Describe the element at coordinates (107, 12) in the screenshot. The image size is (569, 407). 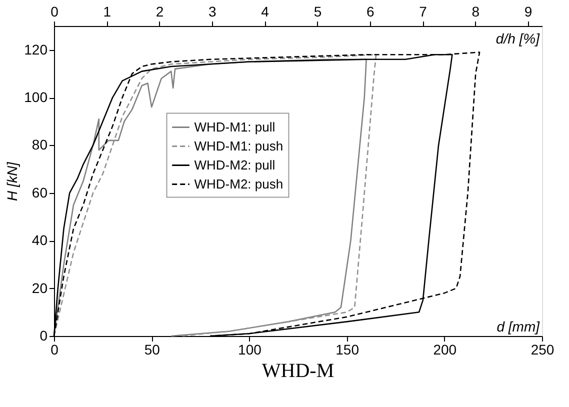
I see `x2-tick-label: 1` at that location.